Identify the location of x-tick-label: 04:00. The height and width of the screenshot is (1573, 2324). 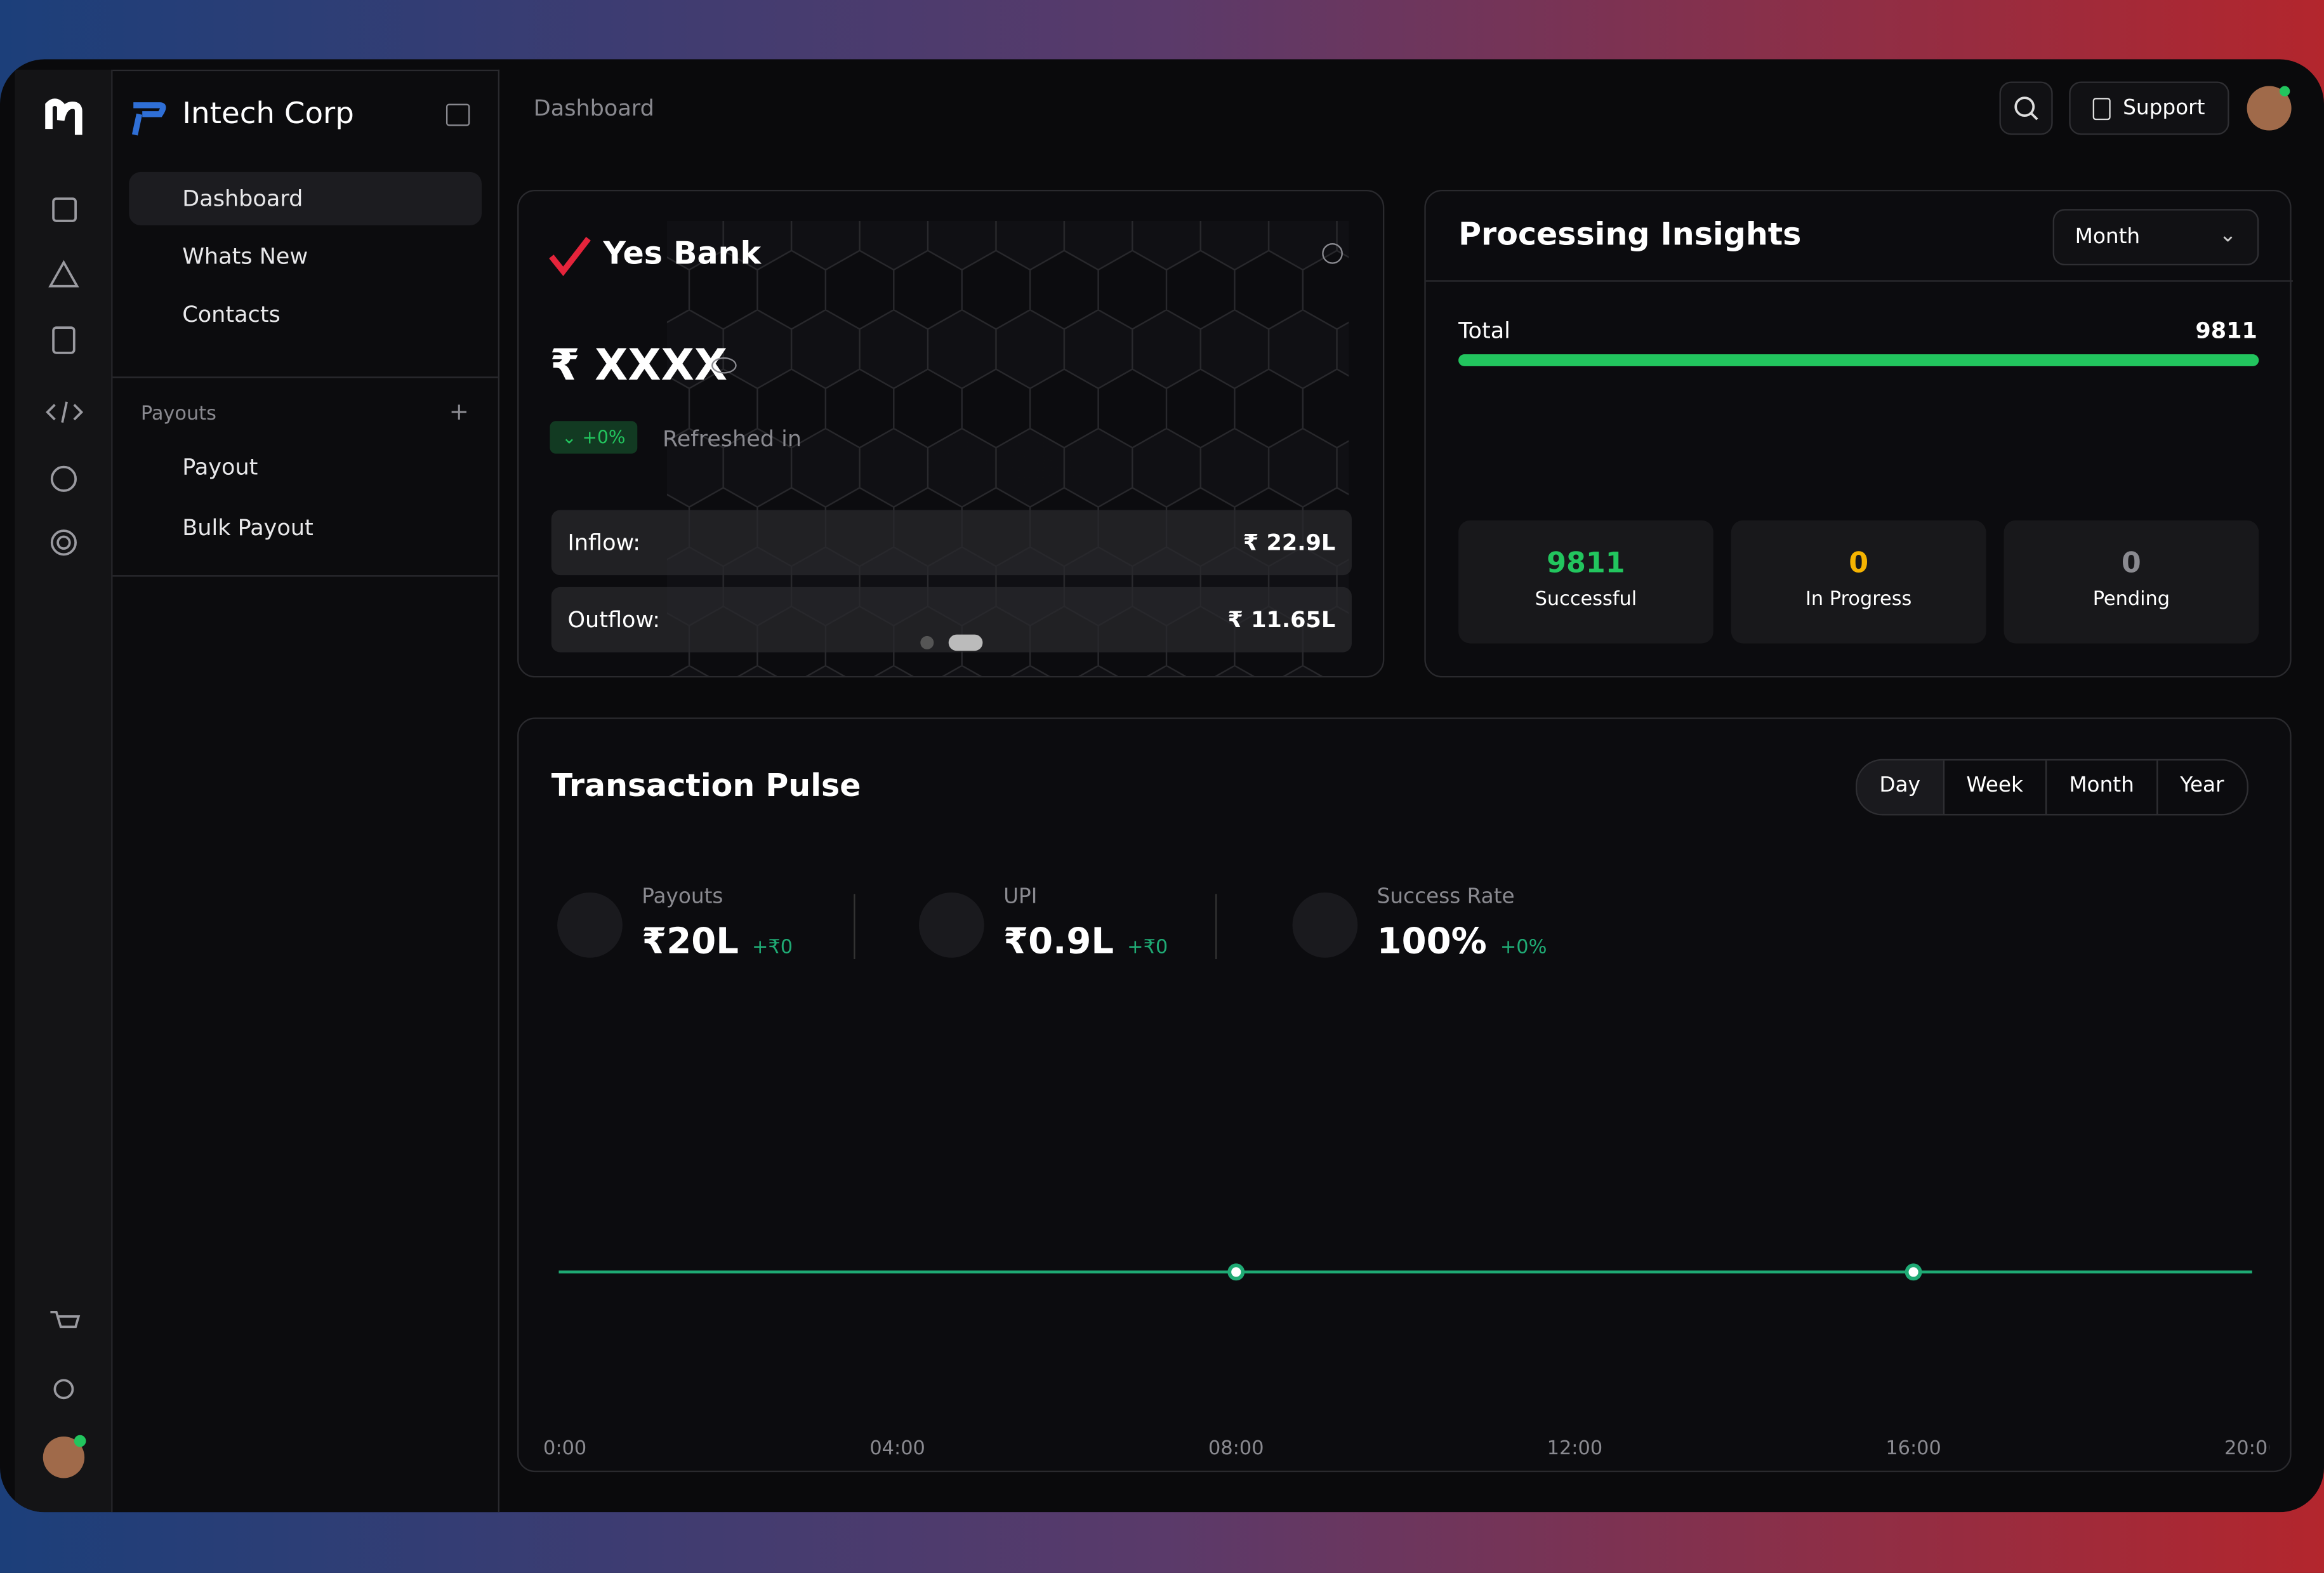
(897, 1448).